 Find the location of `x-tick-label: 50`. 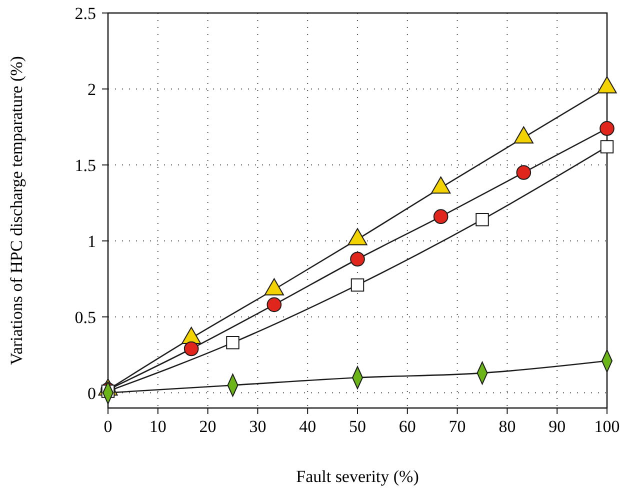

x-tick-label: 50 is located at coordinates (357, 426).